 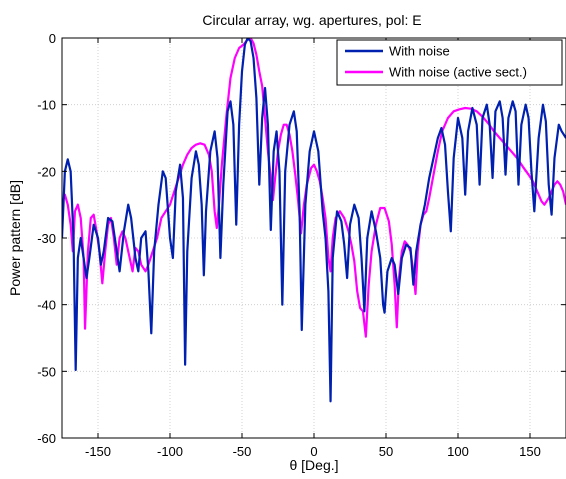 What do you see at coordinates (46, 171) in the screenshot?
I see `y-tick-label: -20` at bounding box center [46, 171].